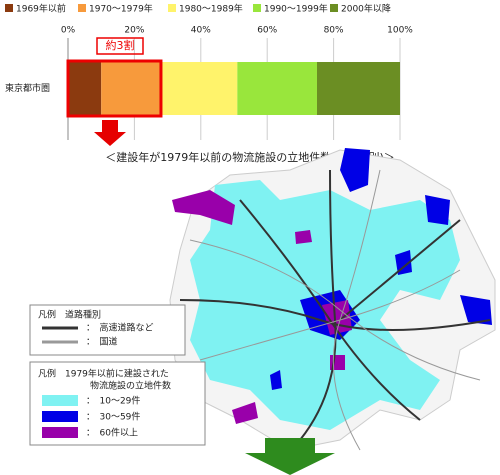  What do you see at coordinates (400, 31) in the screenshot?
I see `x-tick-label: 100%` at bounding box center [400, 31].